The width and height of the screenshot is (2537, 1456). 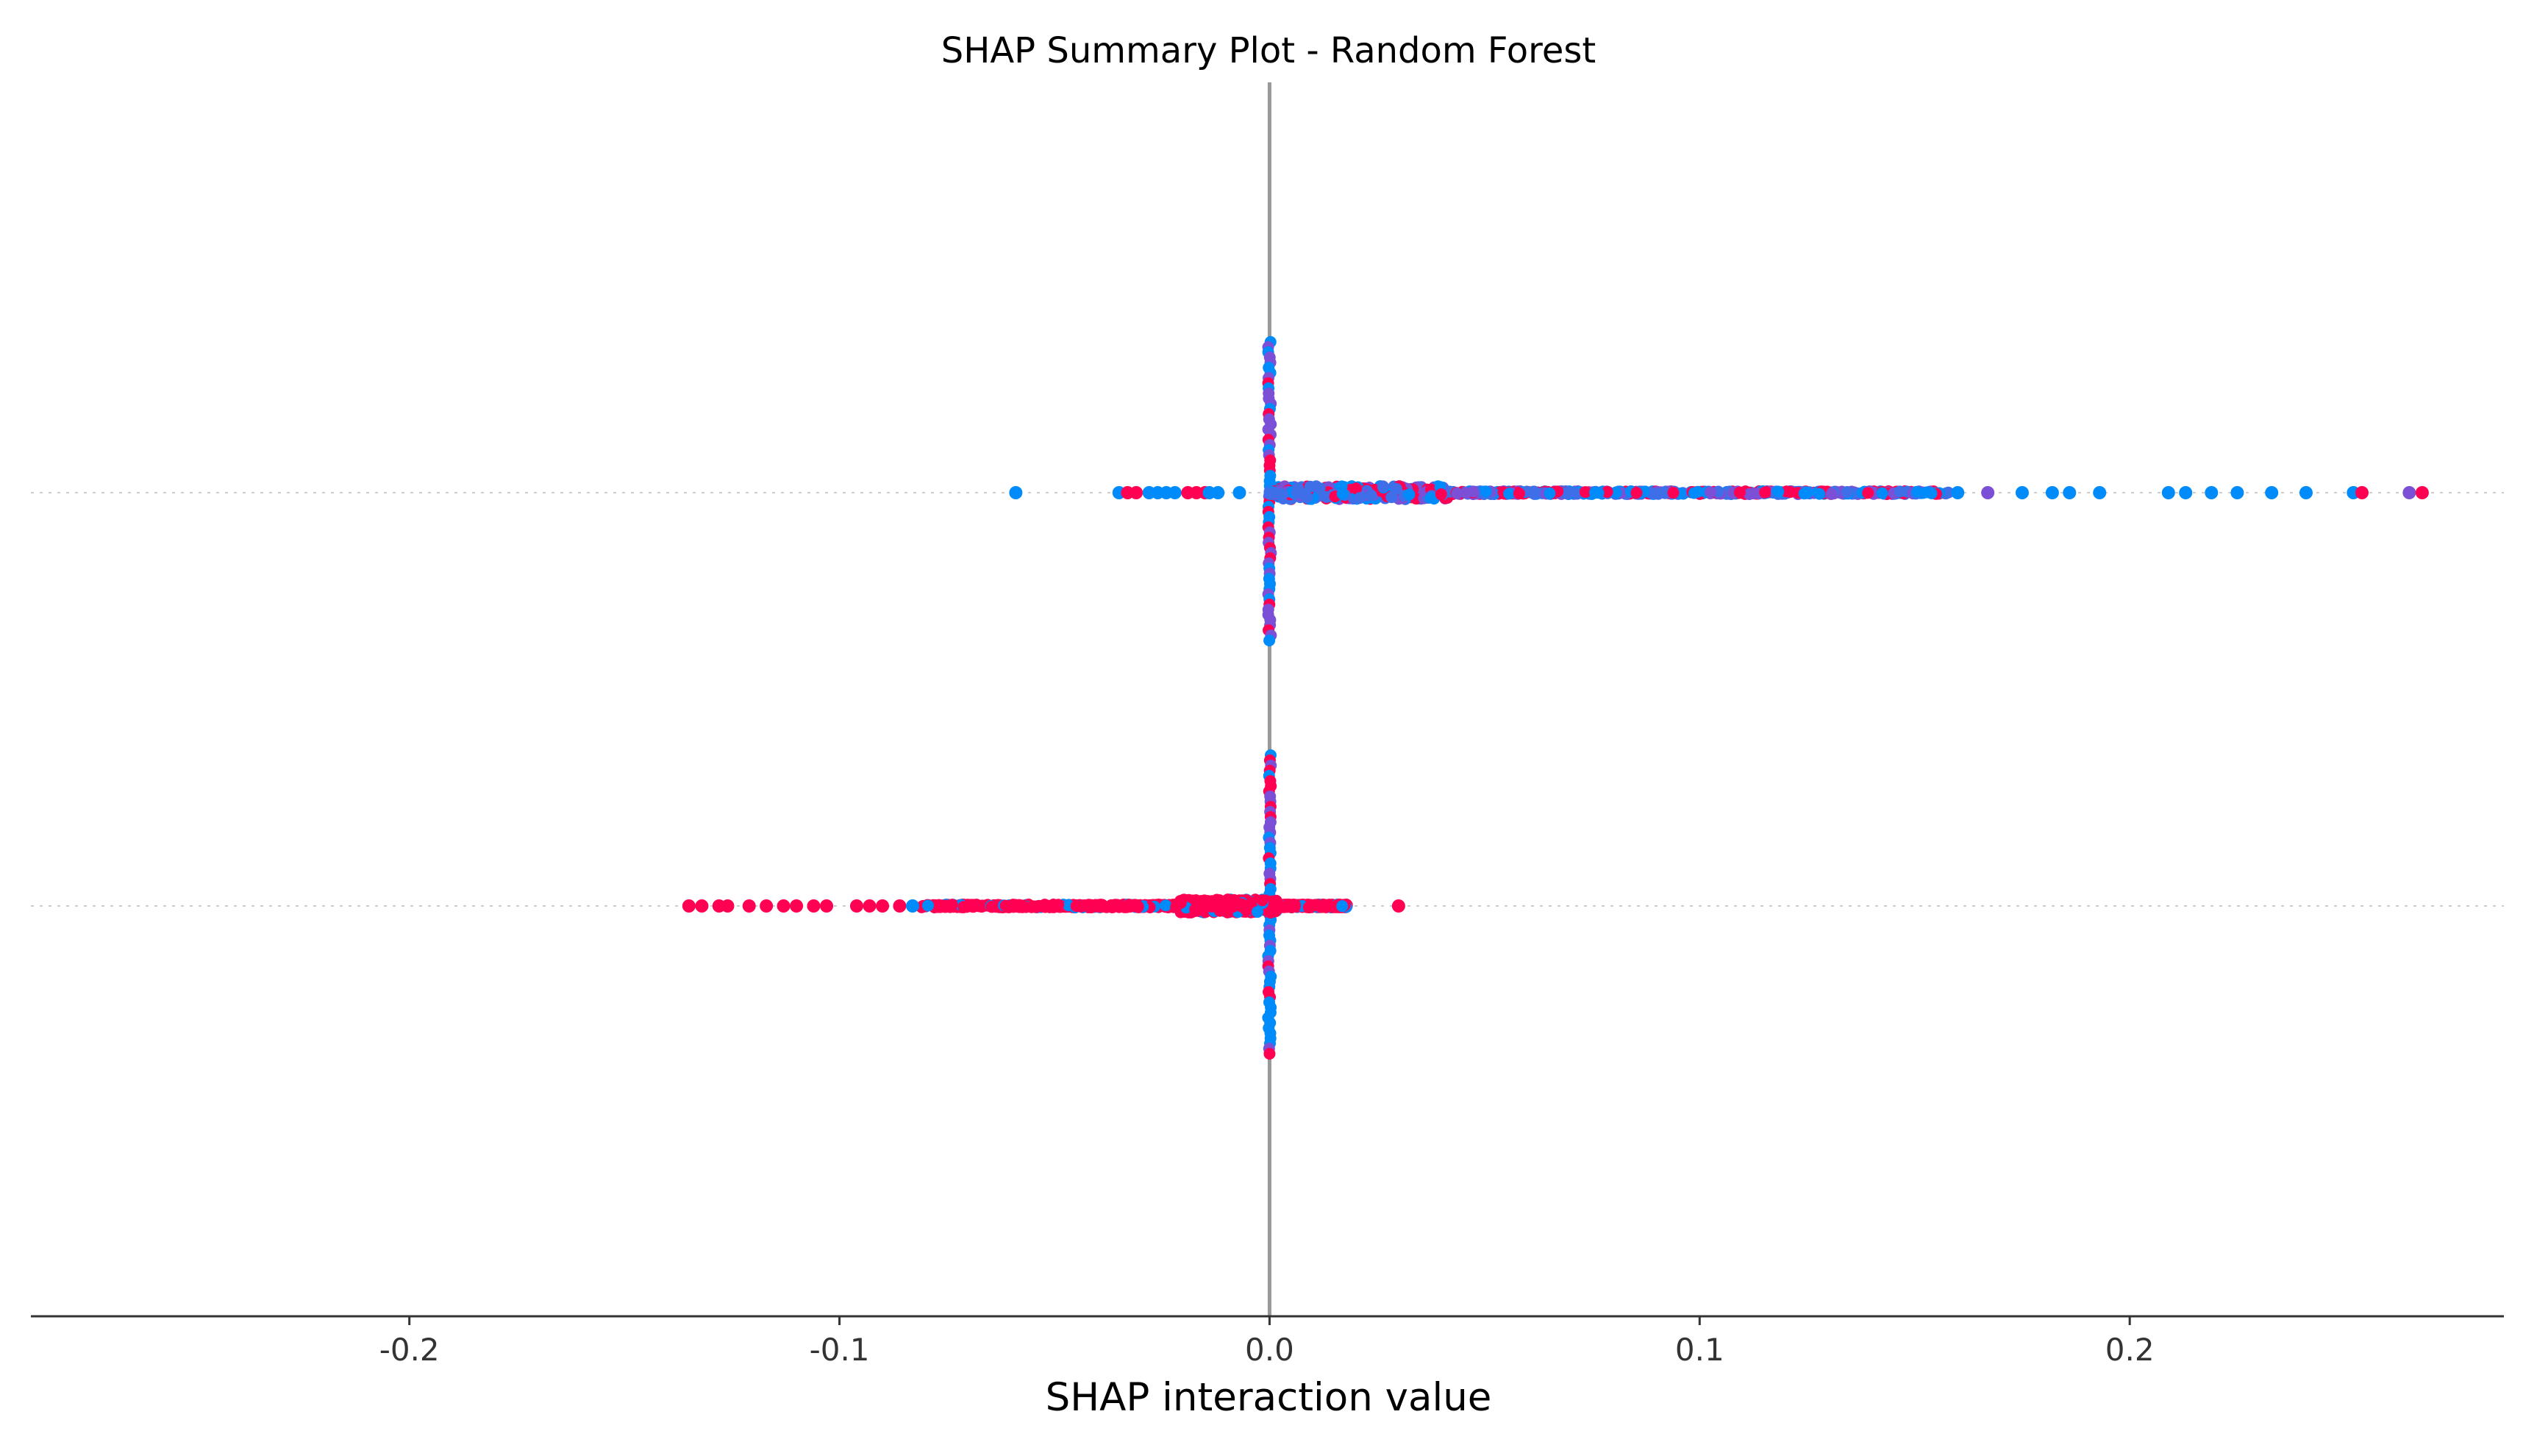 What do you see at coordinates (1699, 1350) in the screenshot?
I see `x-tick-label: 0.1` at bounding box center [1699, 1350].